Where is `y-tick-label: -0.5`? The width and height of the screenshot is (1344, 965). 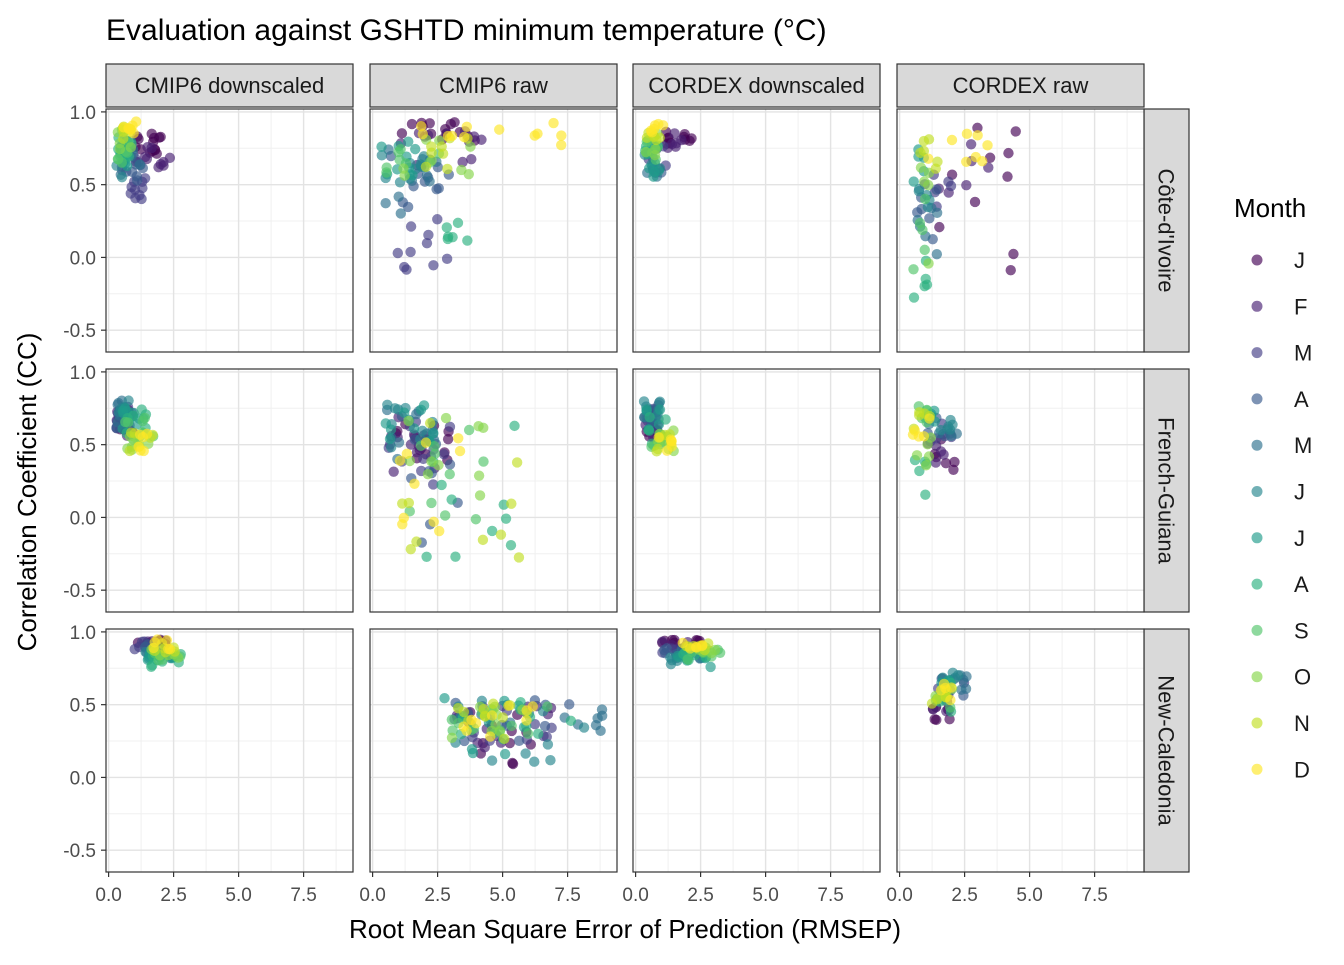
y-tick-label: -0.5 is located at coordinates (79, 331).